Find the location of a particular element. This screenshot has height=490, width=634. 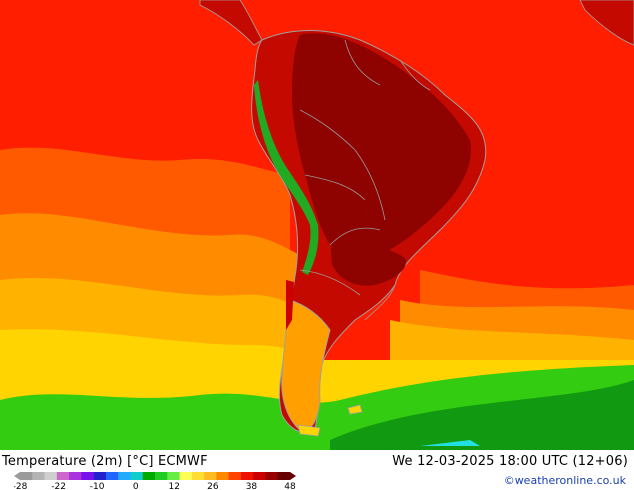

falkland-islands is located at coordinates (355, 409).